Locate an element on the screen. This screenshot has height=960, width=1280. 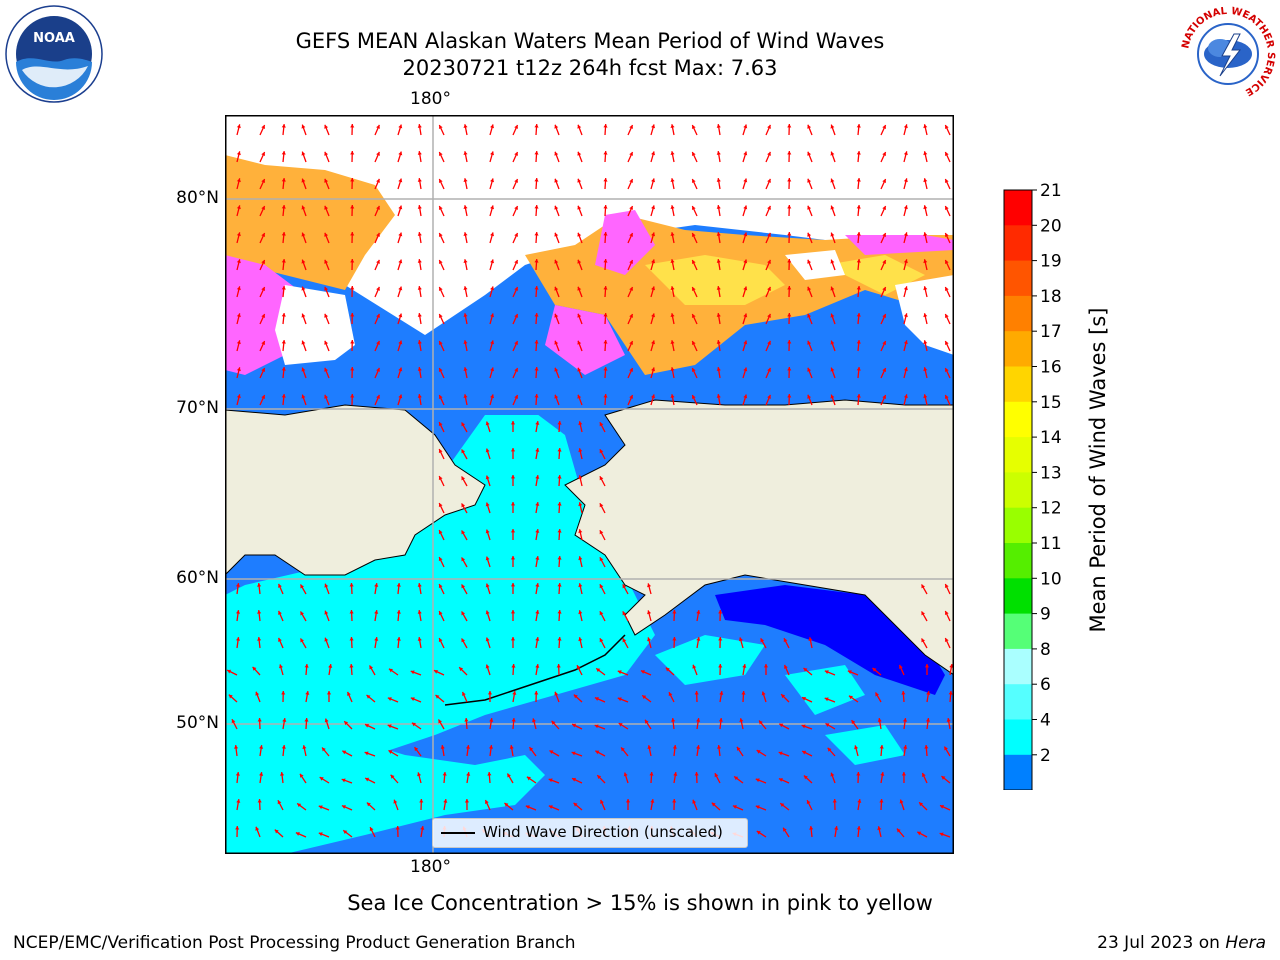
colorbar-tick-label: 9 is located at coordinates (1045, 615).